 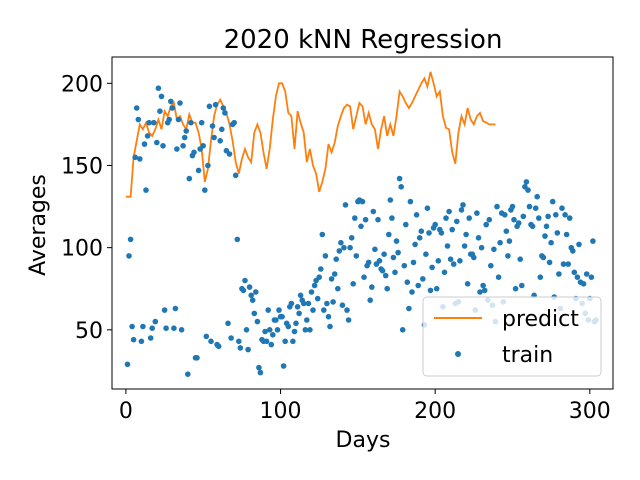 What do you see at coordinates (540, 319) in the screenshot?
I see `legend-predict-label: predict` at bounding box center [540, 319].